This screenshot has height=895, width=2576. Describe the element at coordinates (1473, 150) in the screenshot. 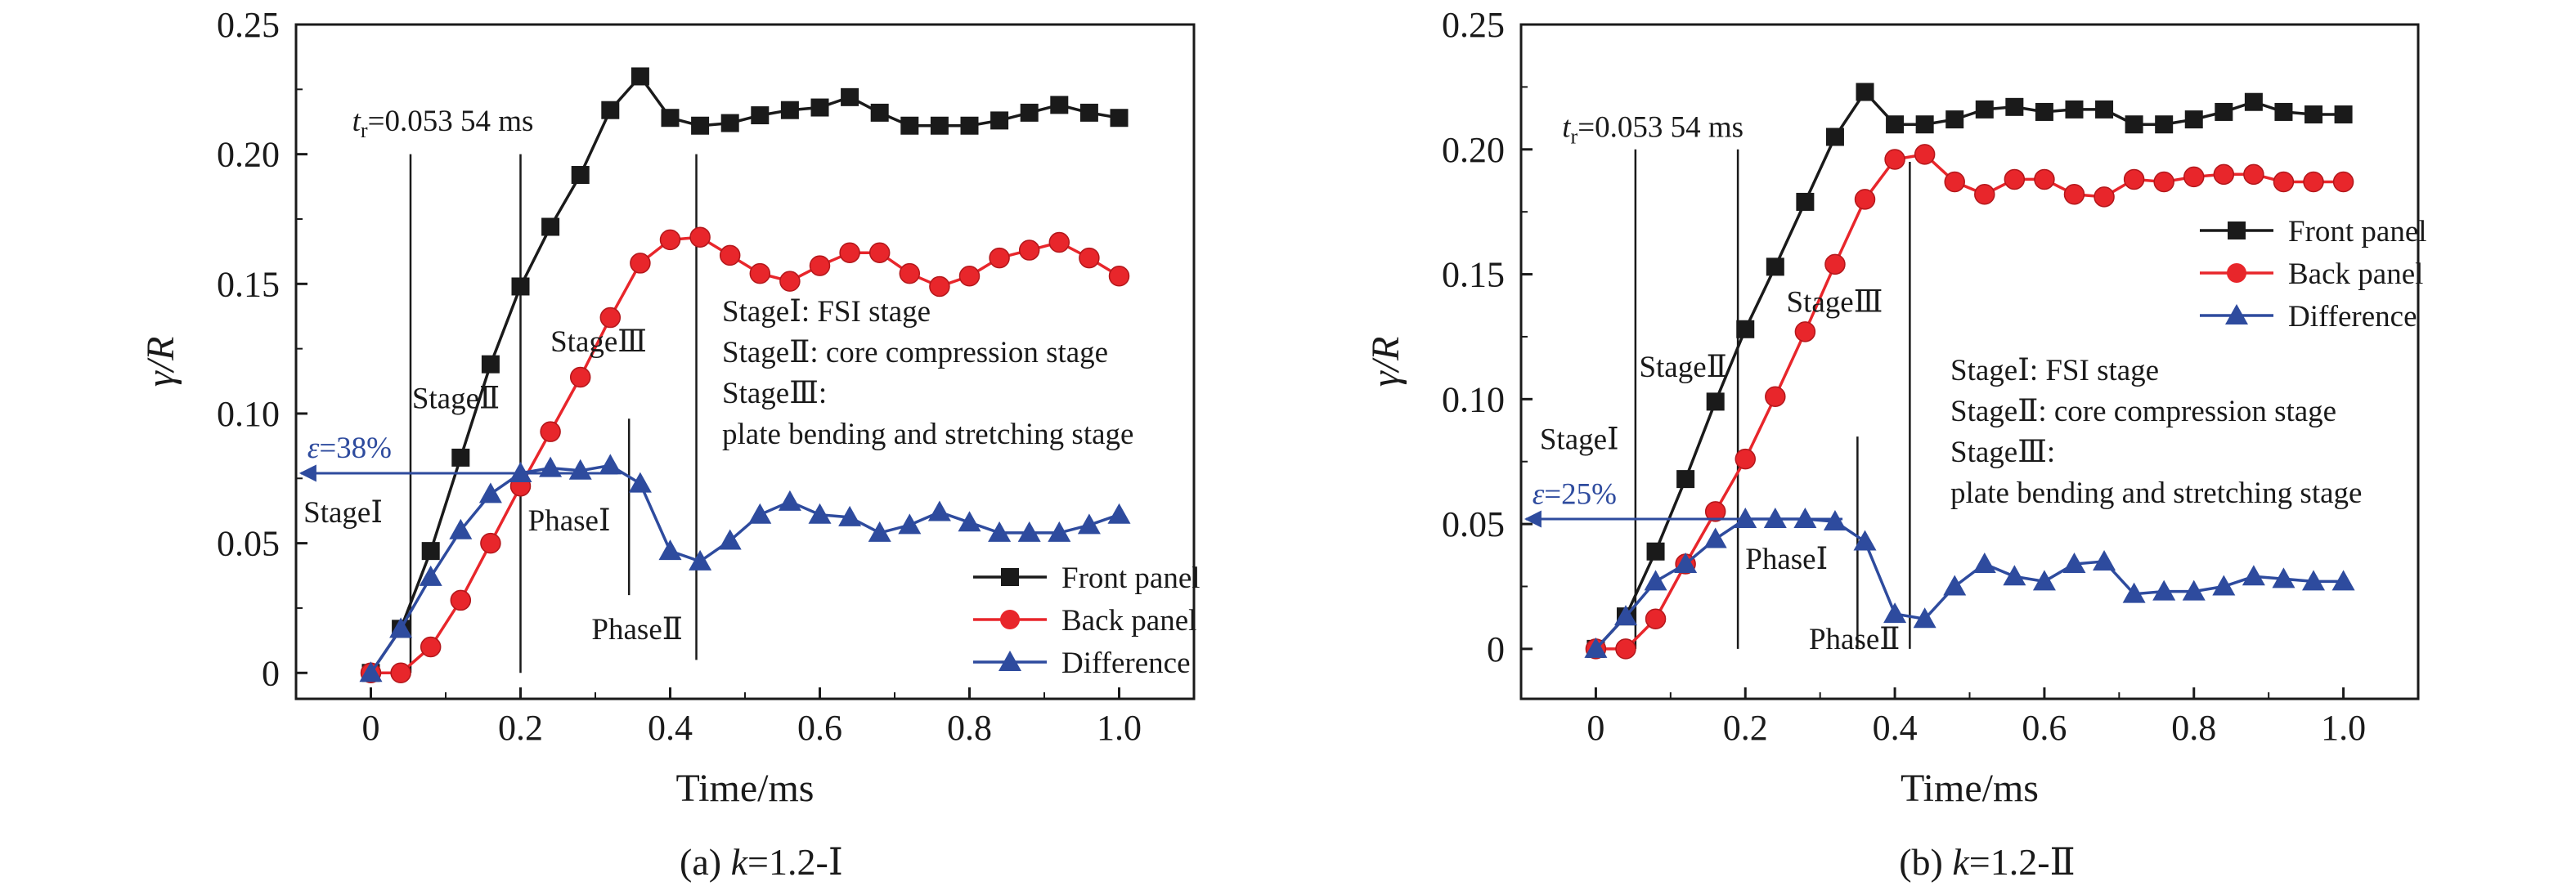

I see `y-tick-label: 0.20` at that location.